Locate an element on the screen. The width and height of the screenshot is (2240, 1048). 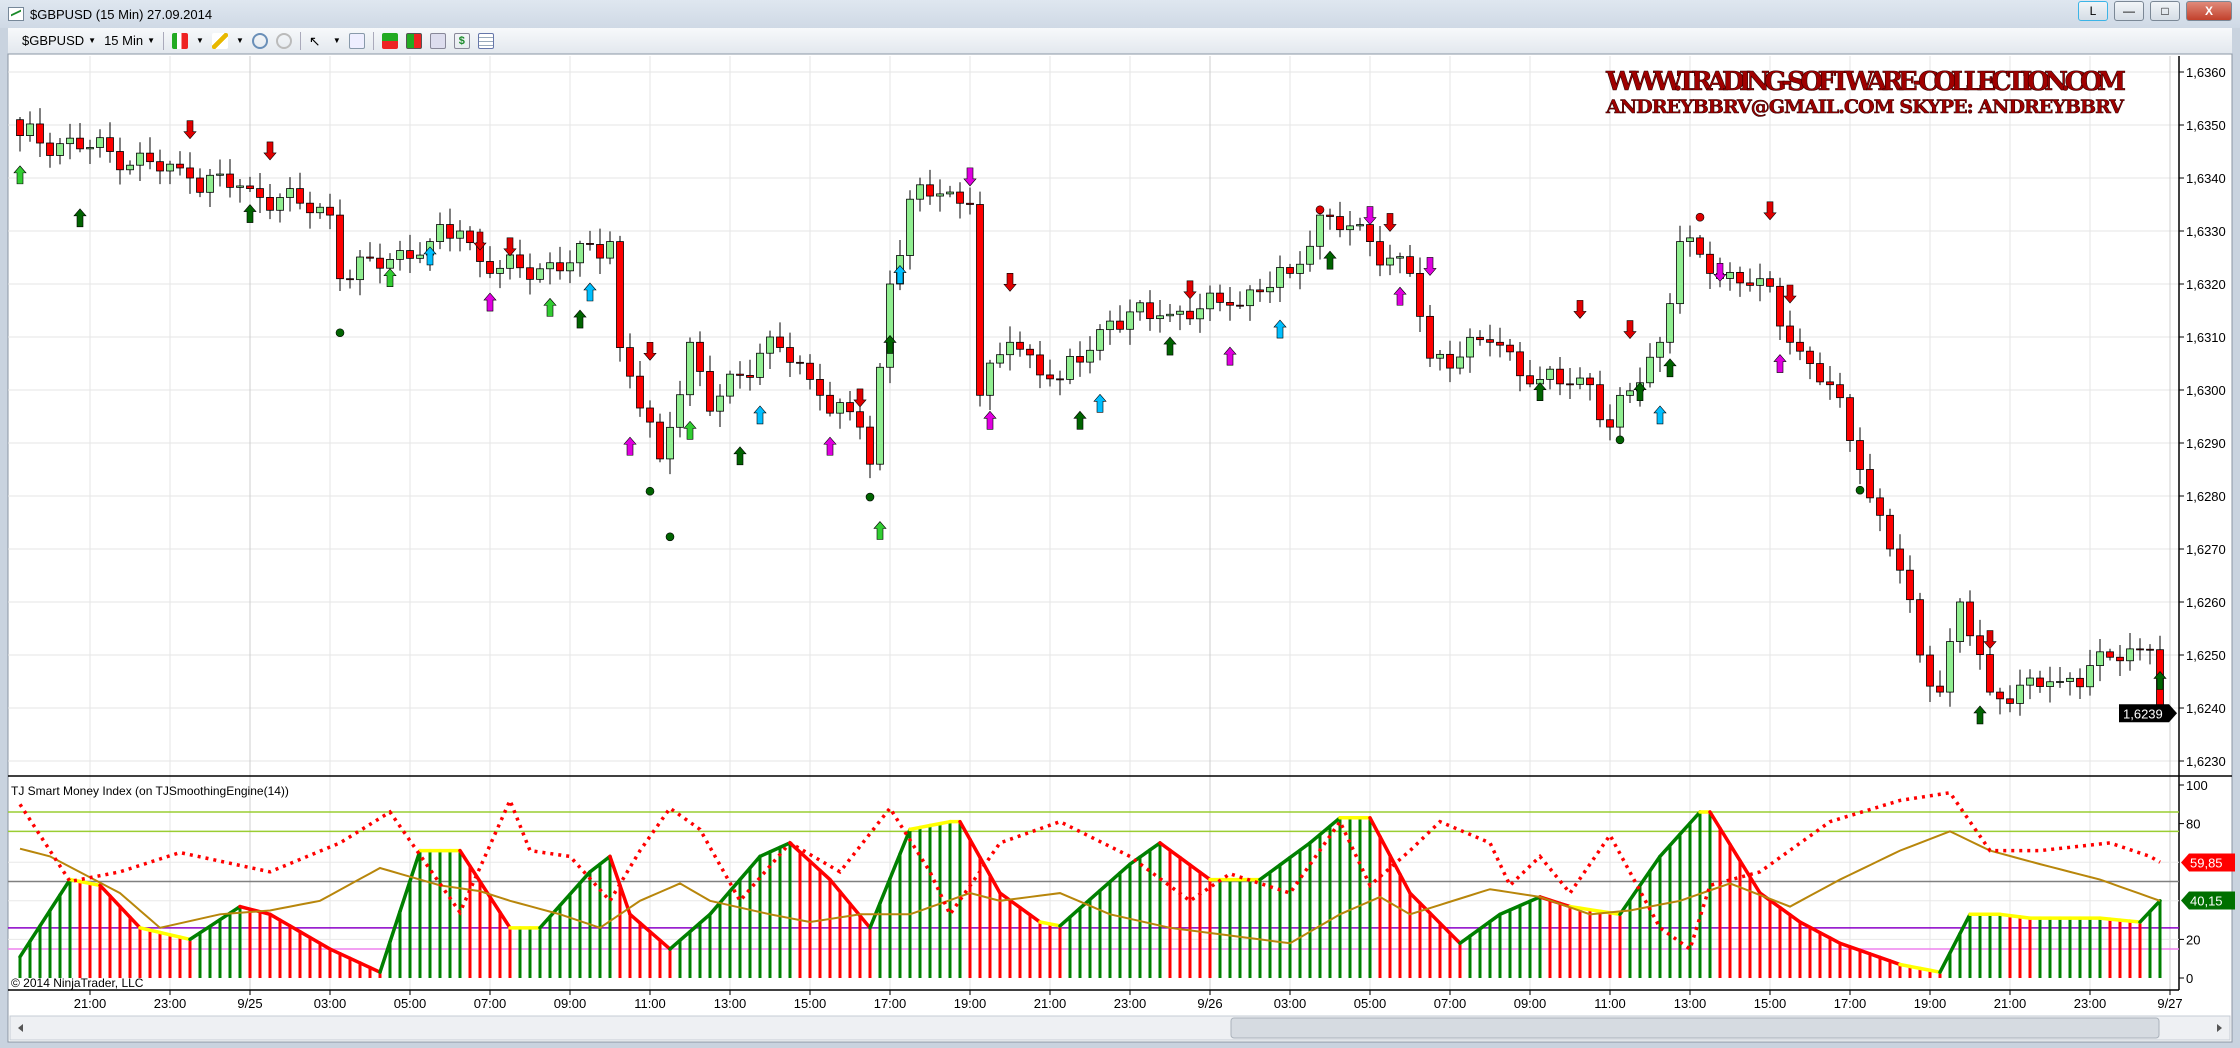
data-box-icon is located at coordinates (356, 40).